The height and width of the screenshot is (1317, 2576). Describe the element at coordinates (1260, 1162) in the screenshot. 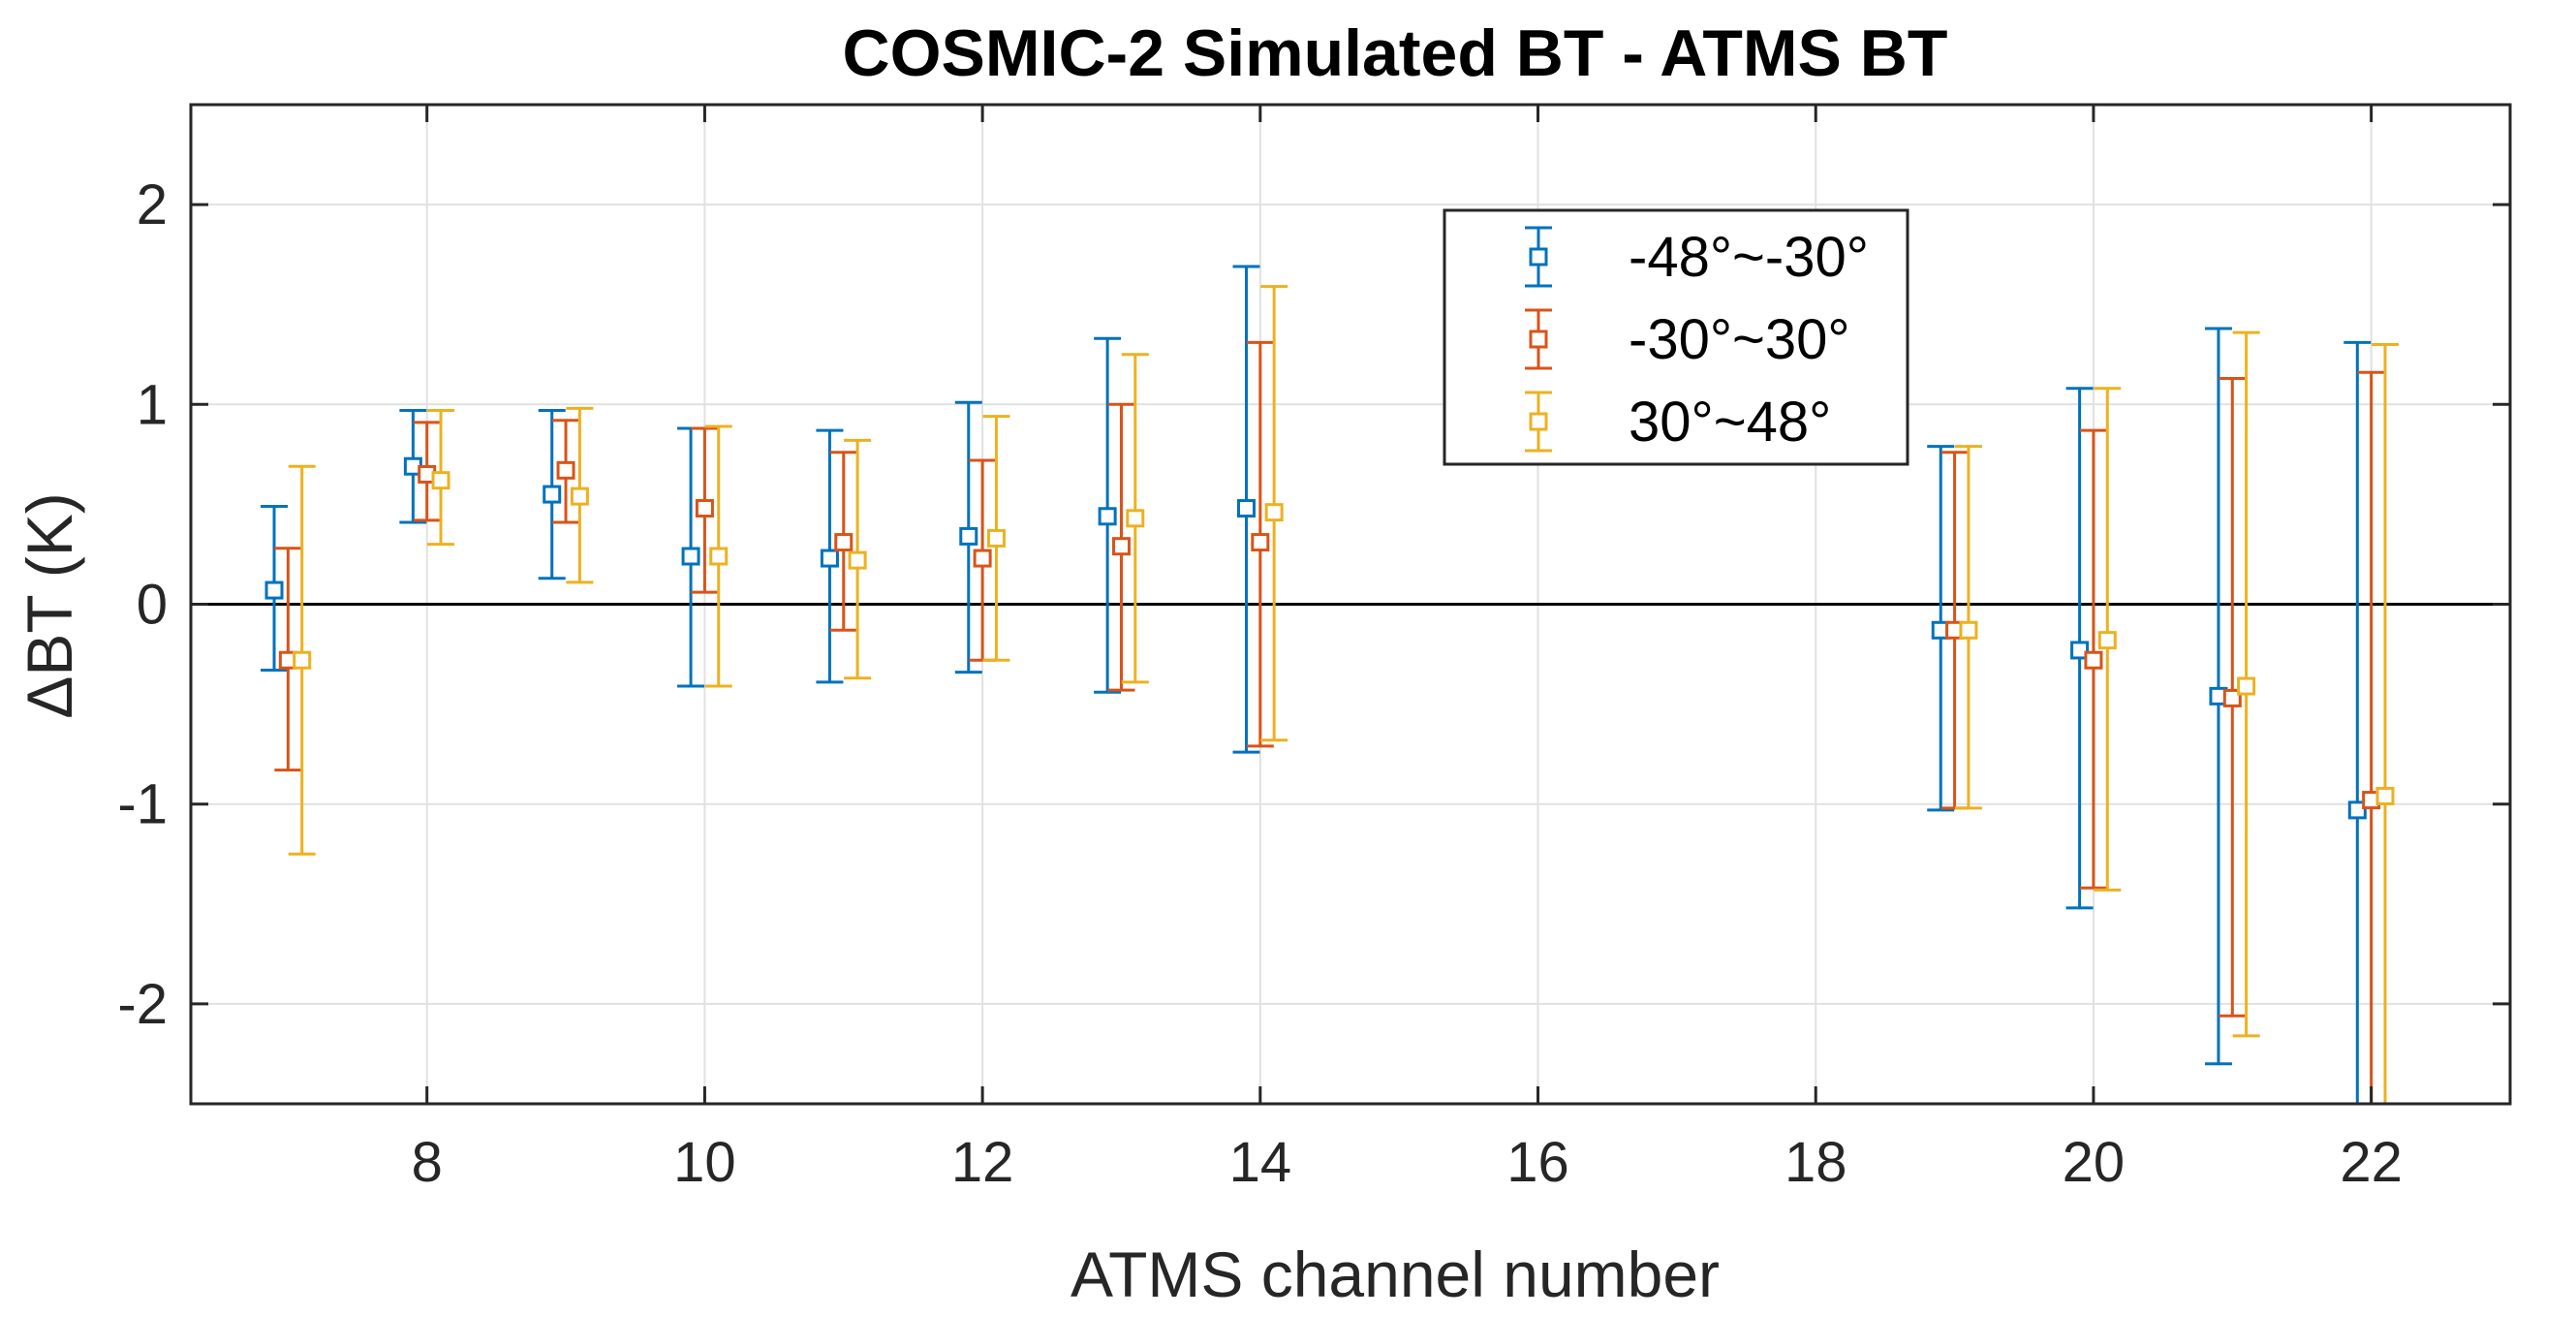

I see `x-tick-label: 14` at that location.